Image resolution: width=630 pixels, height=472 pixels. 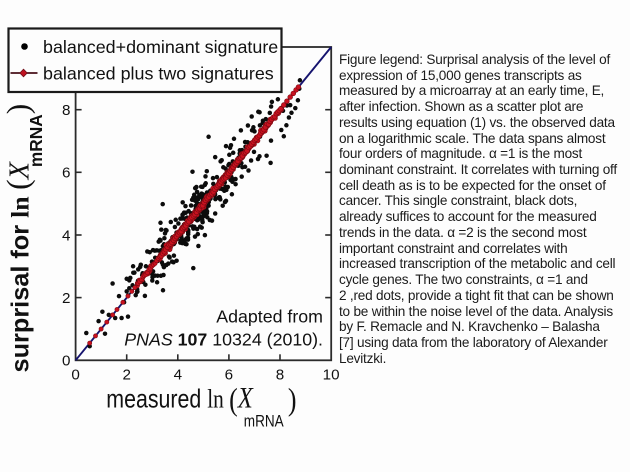 What do you see at coordinates (331, 374) in the screenshot?
I see `svg-text: 10` at bounding box center [331, 374].